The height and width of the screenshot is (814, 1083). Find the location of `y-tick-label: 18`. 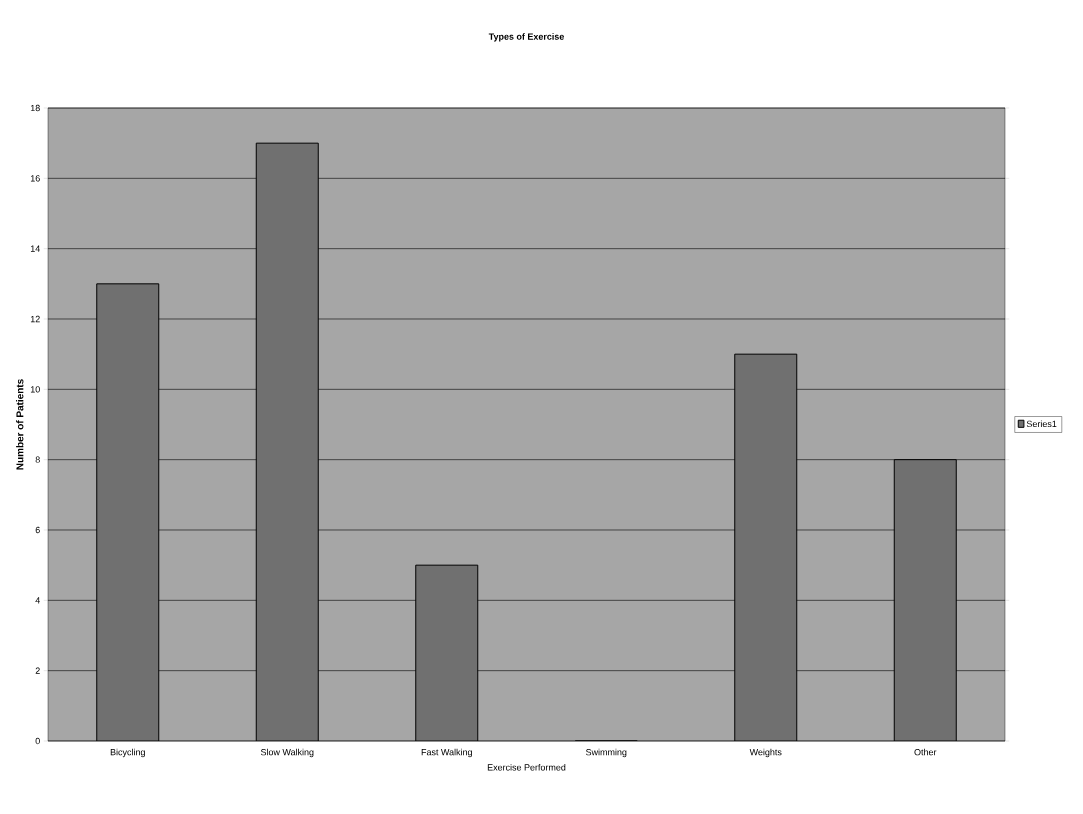

y-tick-label: 18 is located at coordinates (35, 108).